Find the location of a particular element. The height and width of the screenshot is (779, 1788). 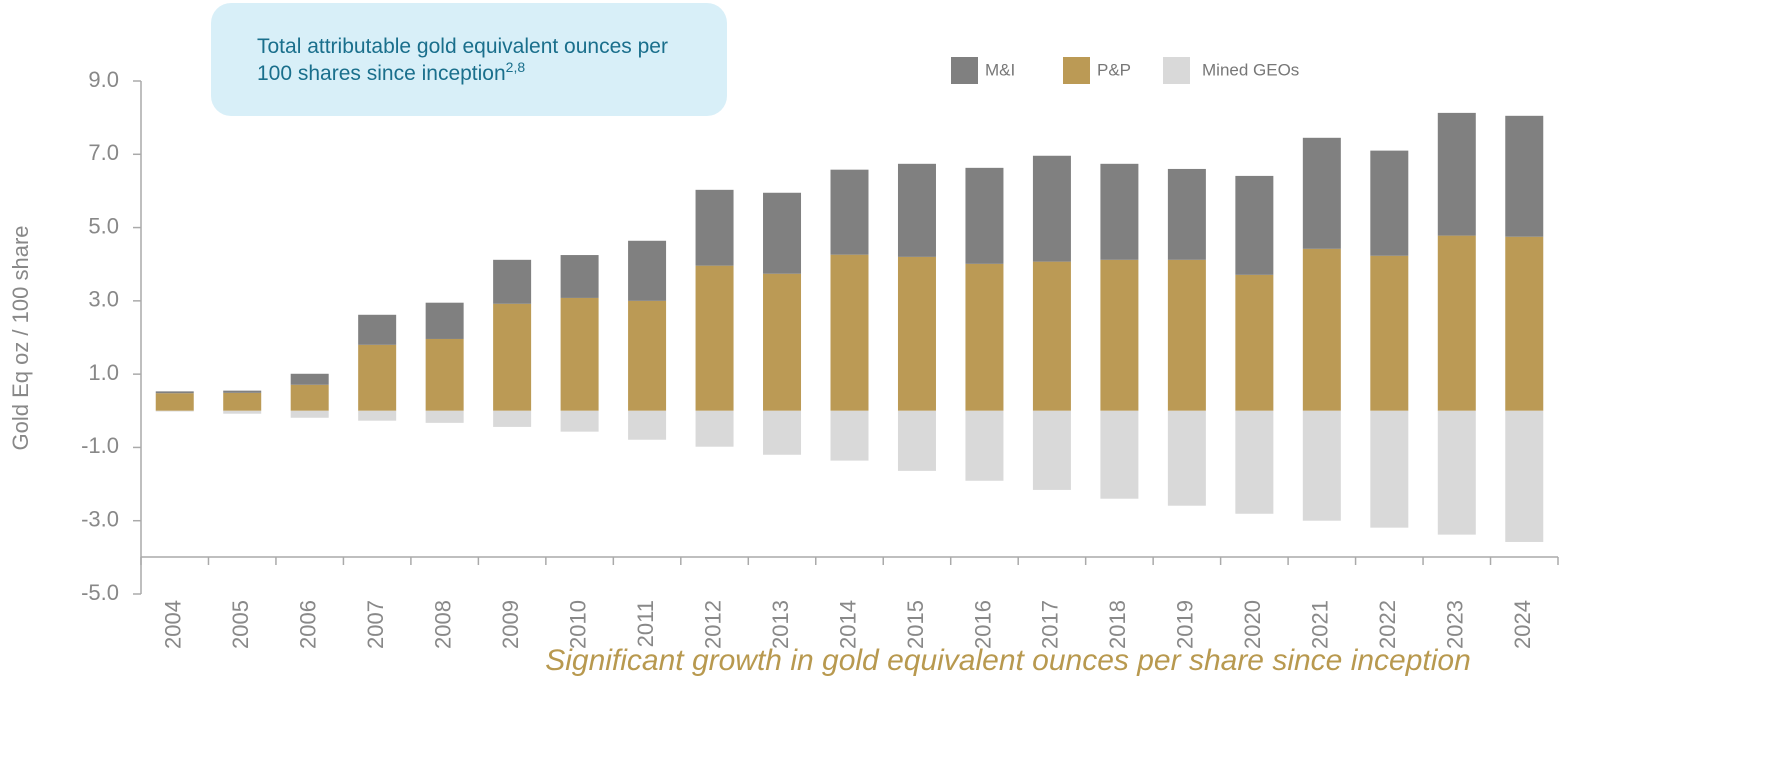

x-tick-label: 2011 is located at coordinates (645, 623).